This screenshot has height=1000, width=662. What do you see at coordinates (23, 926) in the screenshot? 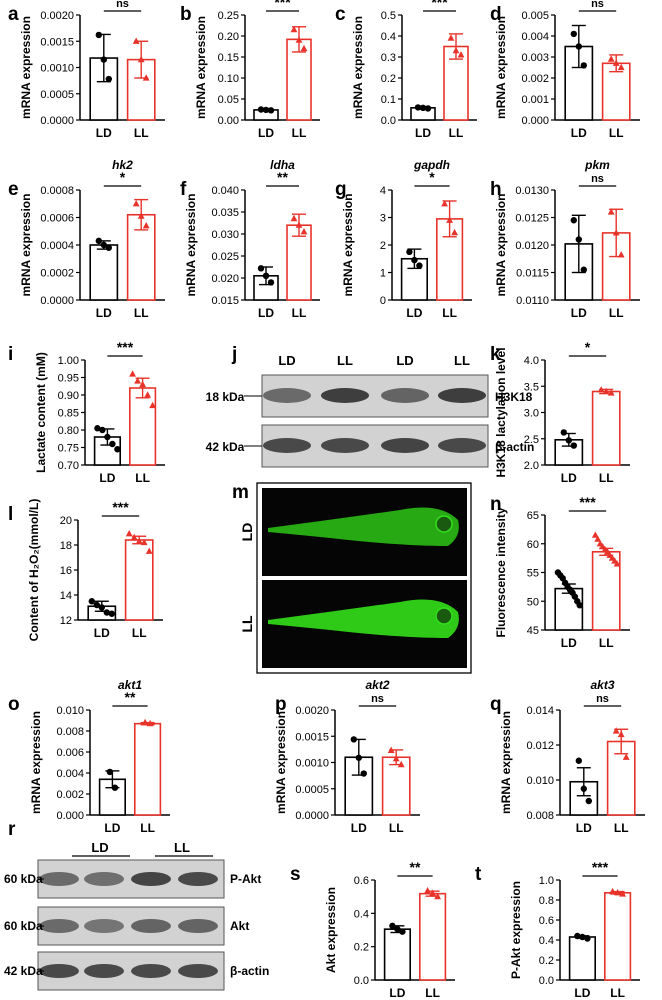
I see `marker-label: 60 kDa` at bounding box center [23, 926].